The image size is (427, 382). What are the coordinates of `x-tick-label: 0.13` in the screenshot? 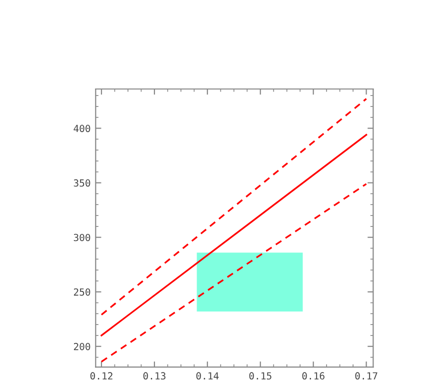 It's located at (154, 376).